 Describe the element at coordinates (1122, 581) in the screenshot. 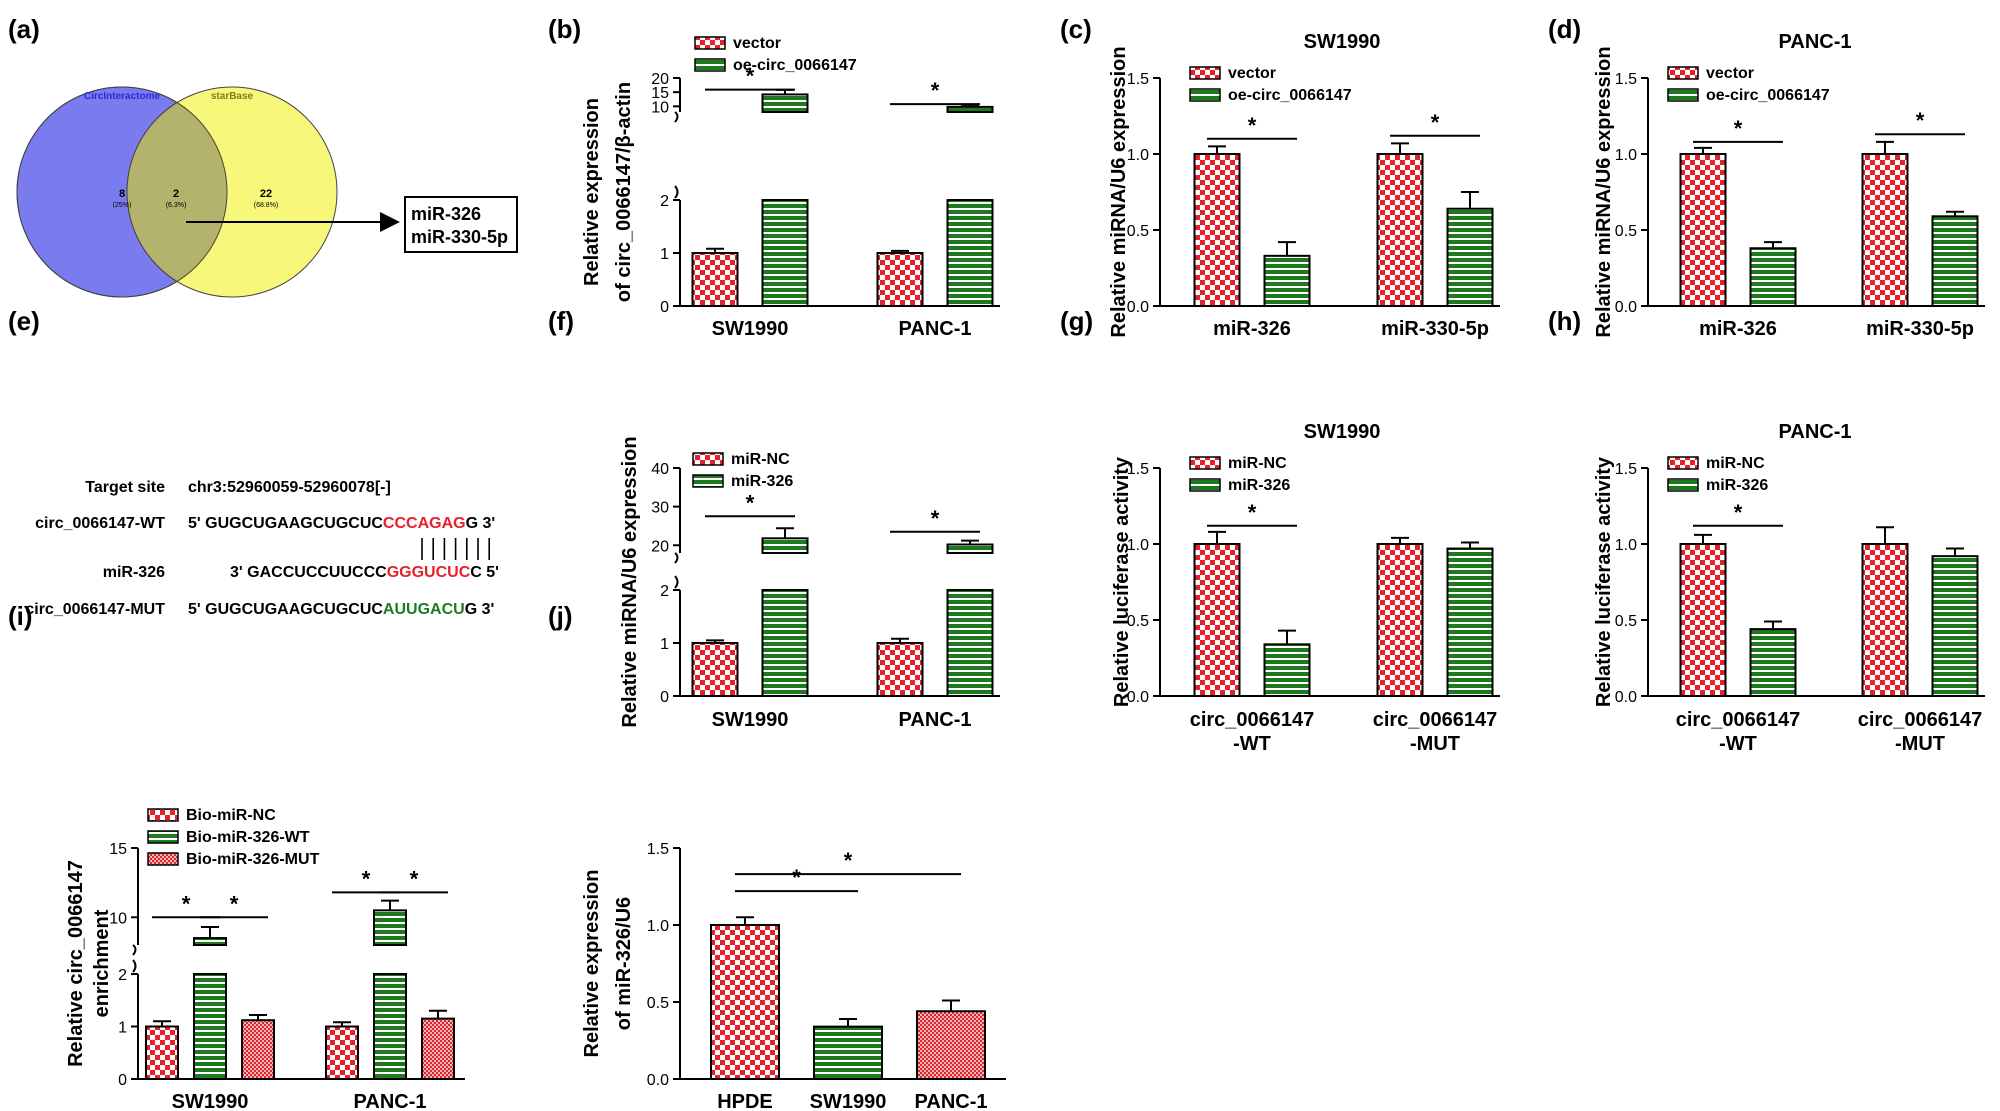

I see `y-axis-label: Relative luciferase activity` at that location.